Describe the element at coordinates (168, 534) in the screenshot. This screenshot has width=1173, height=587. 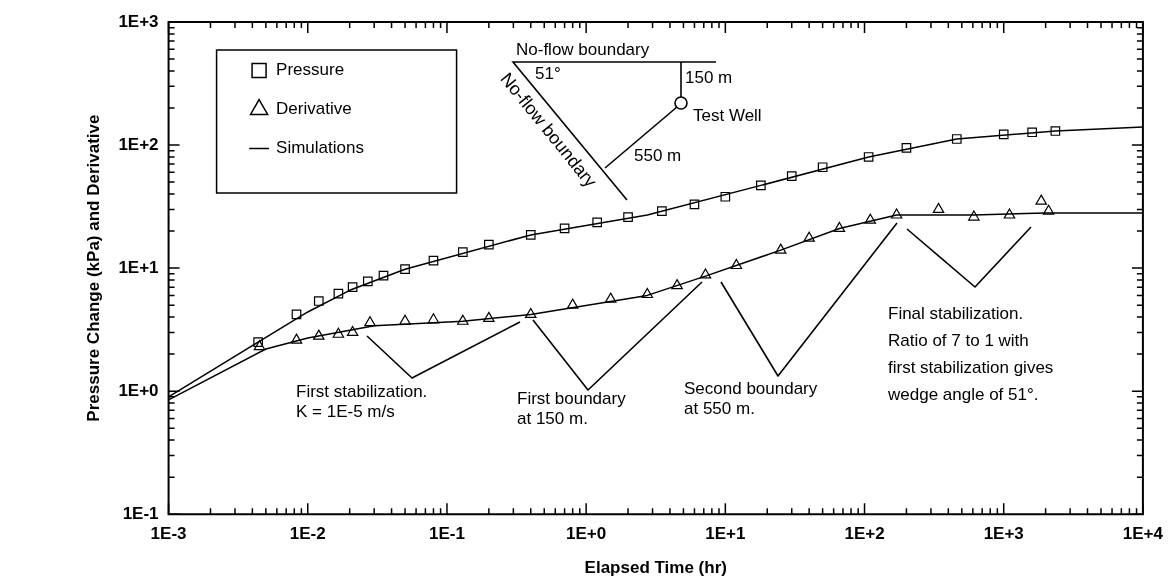
I see `x-tick-label: 1E-3` at that location.